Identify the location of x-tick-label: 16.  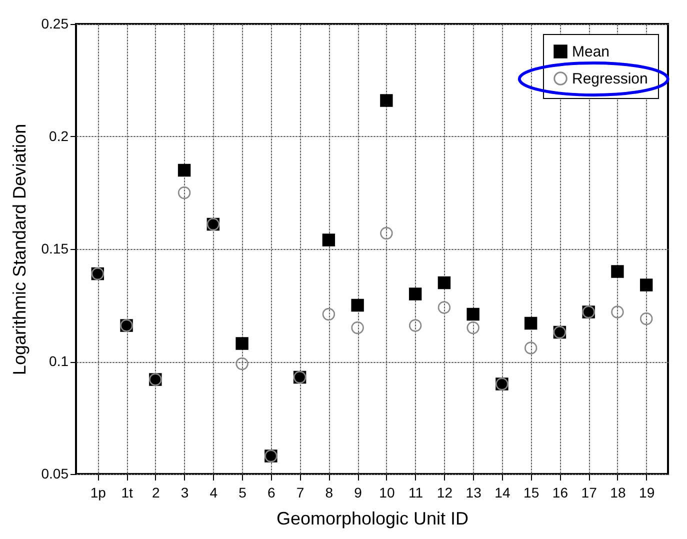
(560, 492).